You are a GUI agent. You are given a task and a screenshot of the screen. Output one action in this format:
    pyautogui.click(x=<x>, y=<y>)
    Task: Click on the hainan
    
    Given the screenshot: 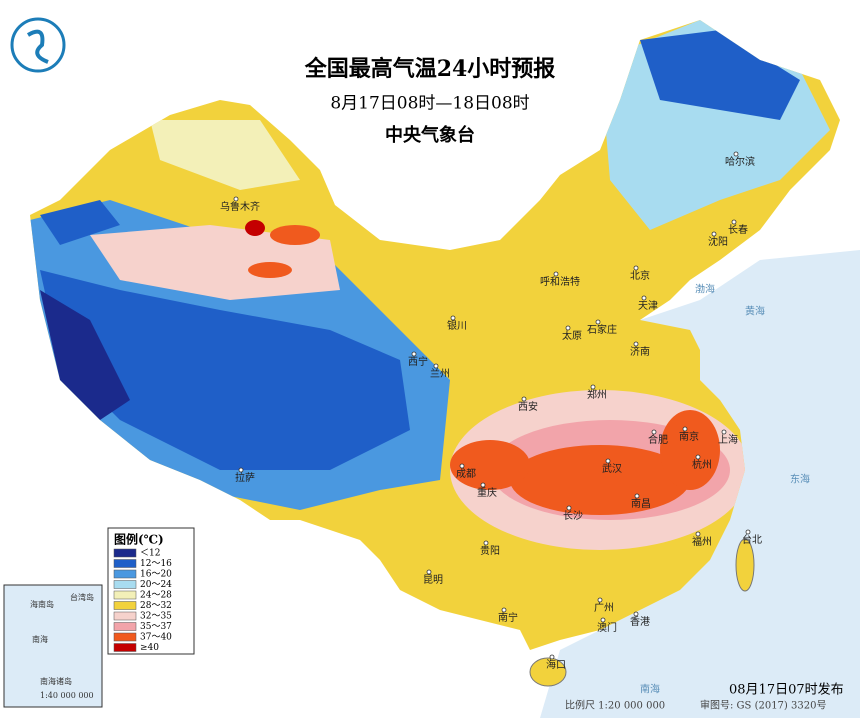 What is the action you would take?
    pyautogui.click(x=548, y=672)
    